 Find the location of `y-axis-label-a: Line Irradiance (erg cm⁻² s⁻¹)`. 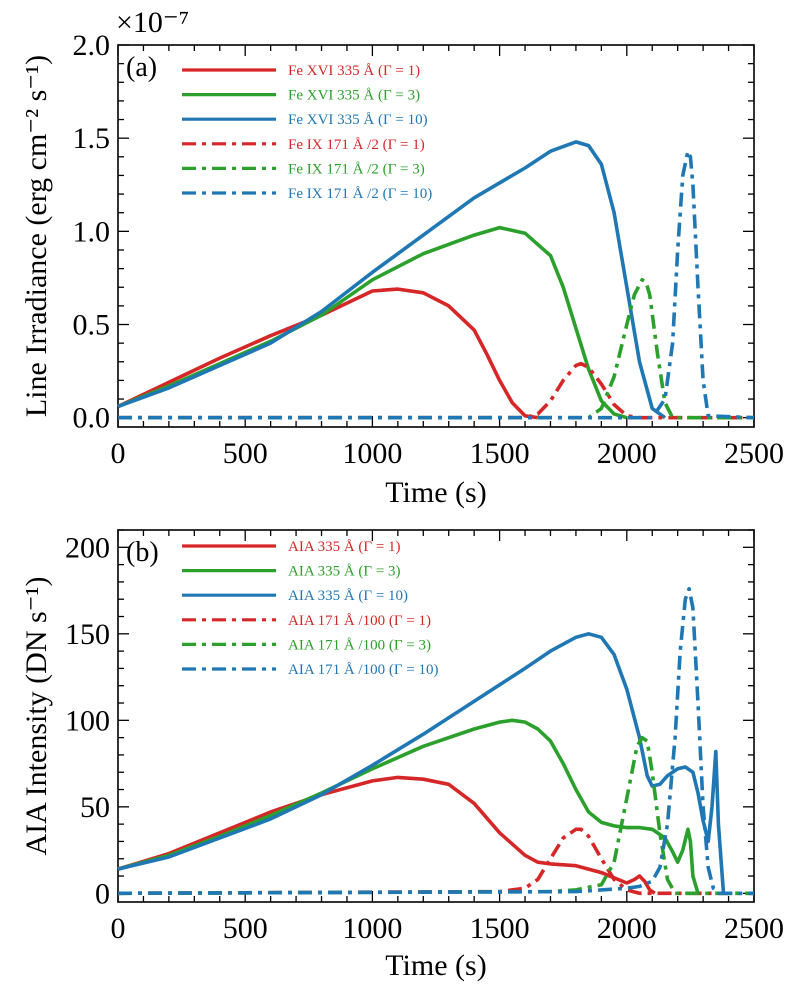

y-axis-label-a: Line Irradiance (erg cm⁻² s⁻¹) is located at coordinates (36, 236).